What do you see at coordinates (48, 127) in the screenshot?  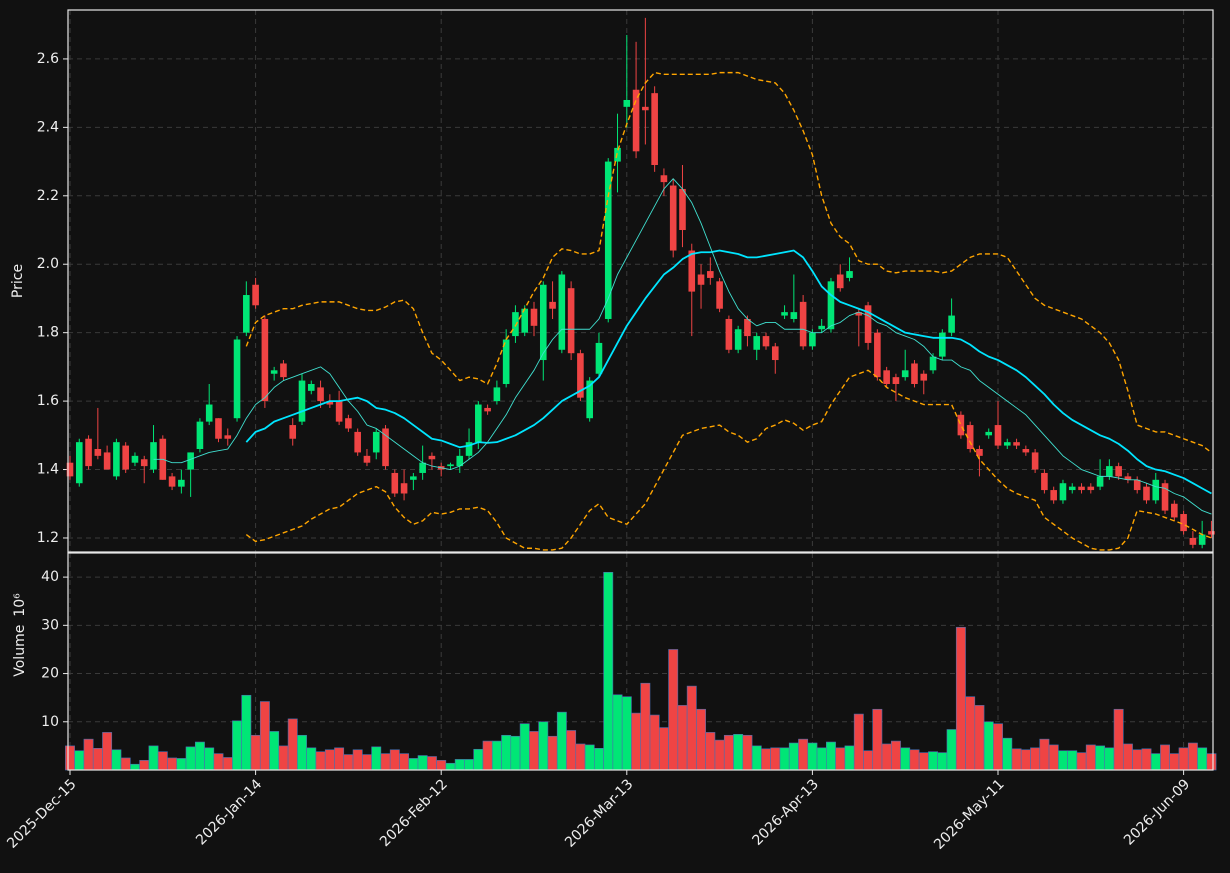 I see `y-tick-label: 2.4` at bounding box center [48, 127].